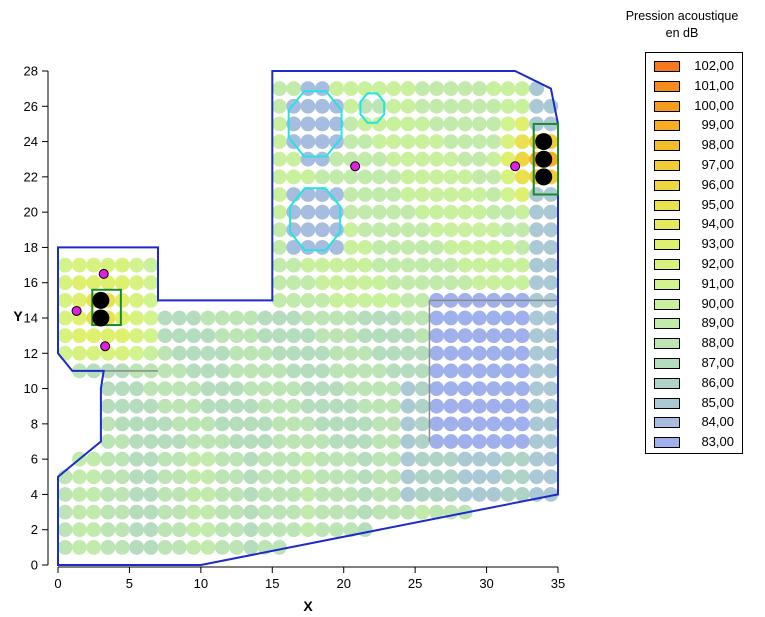  Describe the element at coordinates (682, 25) in the screenshot. I see `legend-title: Pression acoustique en dB` at that location.